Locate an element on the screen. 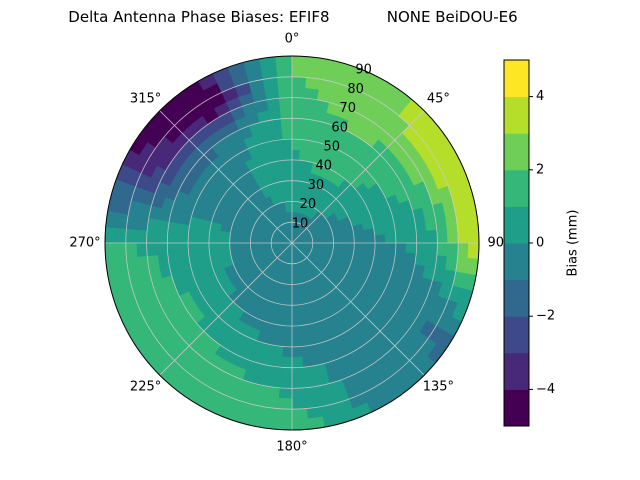 This screenshot has height=480, width=640. angular-tick-label: 180° is located at coordinates (291, 447).